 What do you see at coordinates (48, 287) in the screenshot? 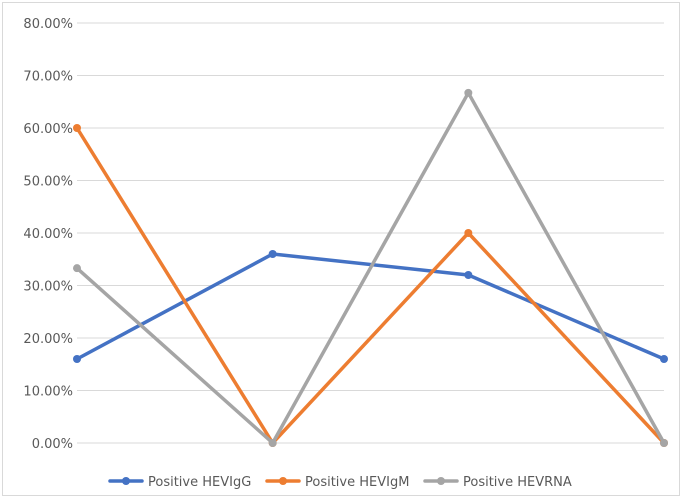
I see `y-tick-label: 30.00%` at bounding box center [48, 287].